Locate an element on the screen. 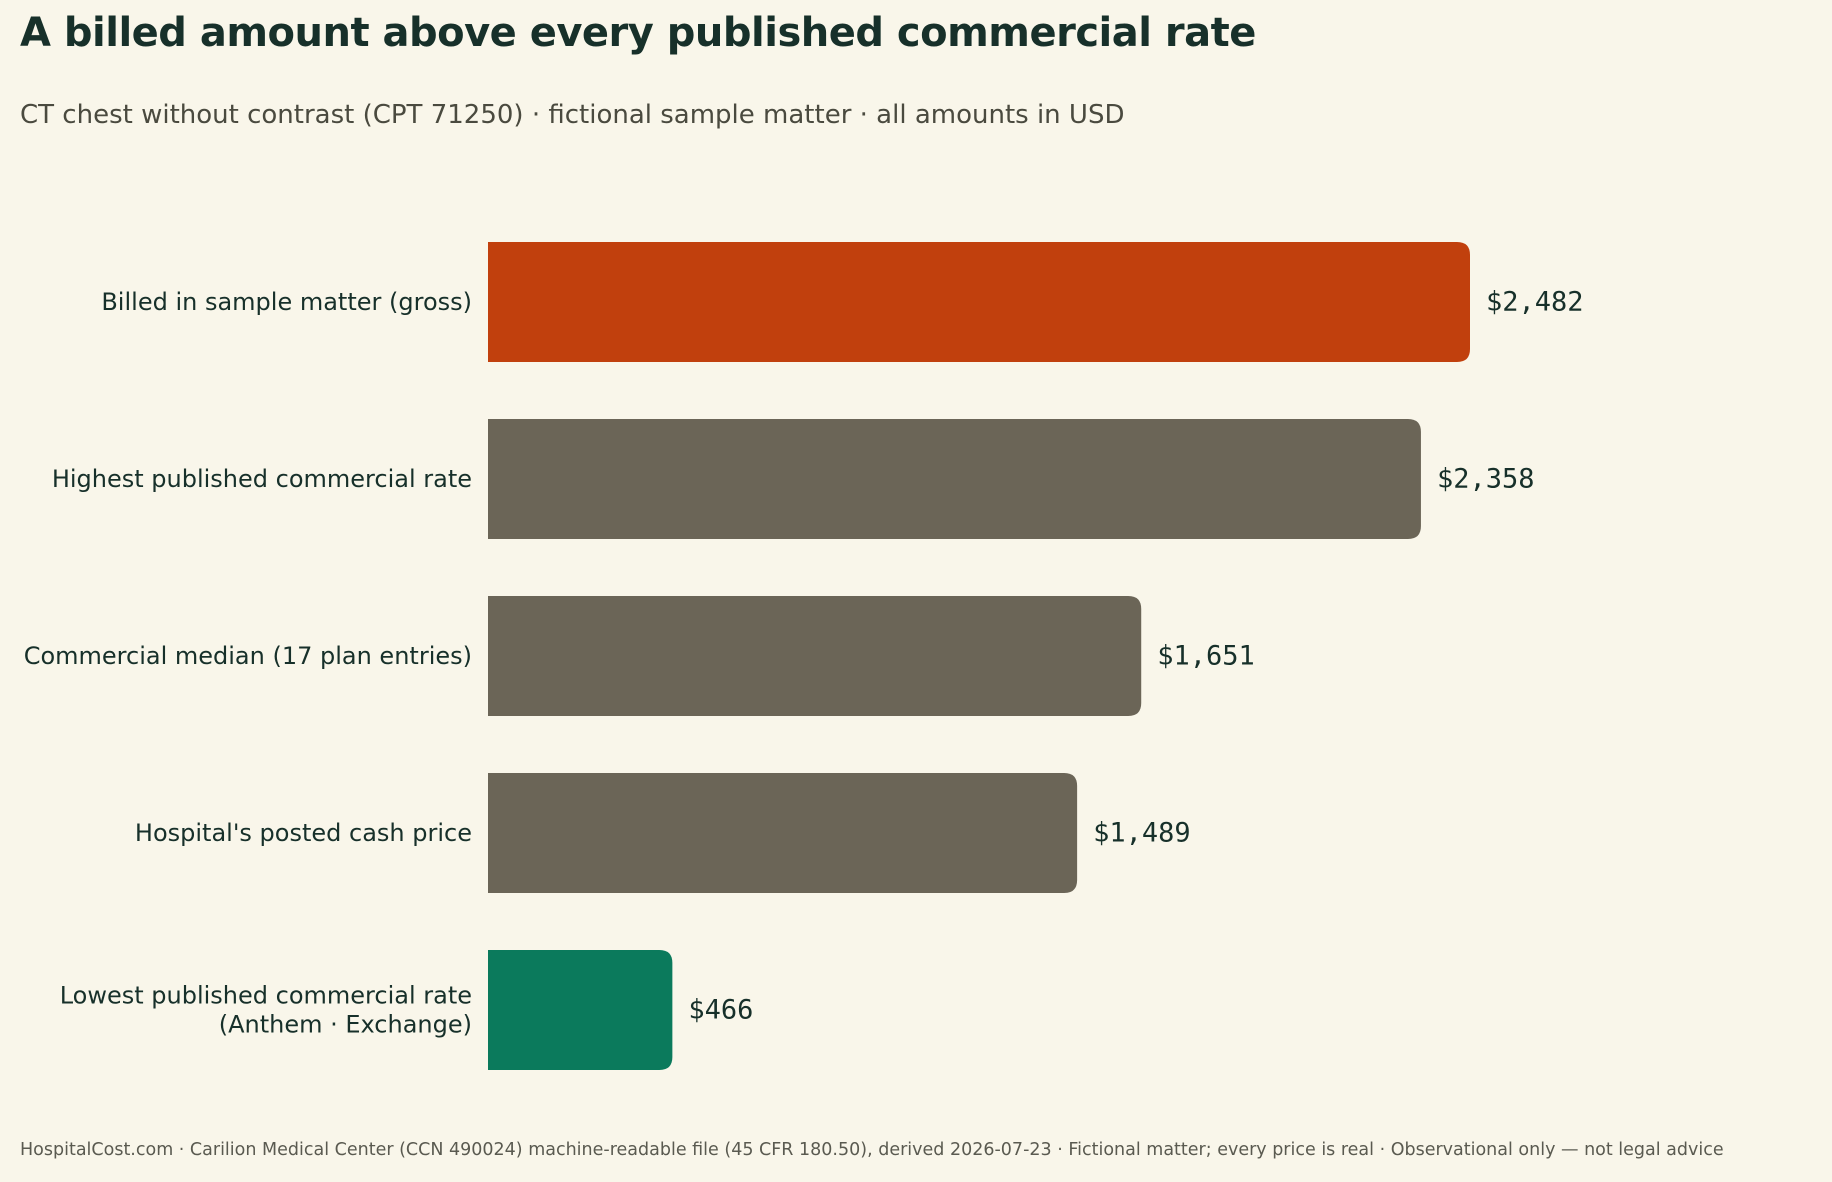 The width and height of the screenshot is (1832, 1182). category-label-0: Billed in sample matter (gross) is located at coordinates (286, 302).